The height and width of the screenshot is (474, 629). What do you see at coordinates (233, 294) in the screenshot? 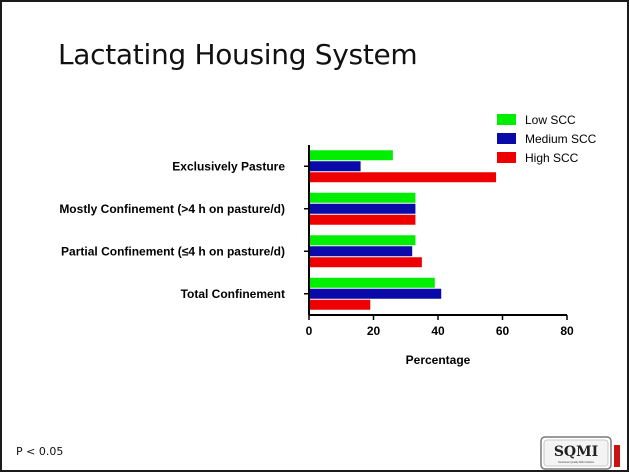
I see `category-label: Total Confinement` at bounding box center [233, 294].